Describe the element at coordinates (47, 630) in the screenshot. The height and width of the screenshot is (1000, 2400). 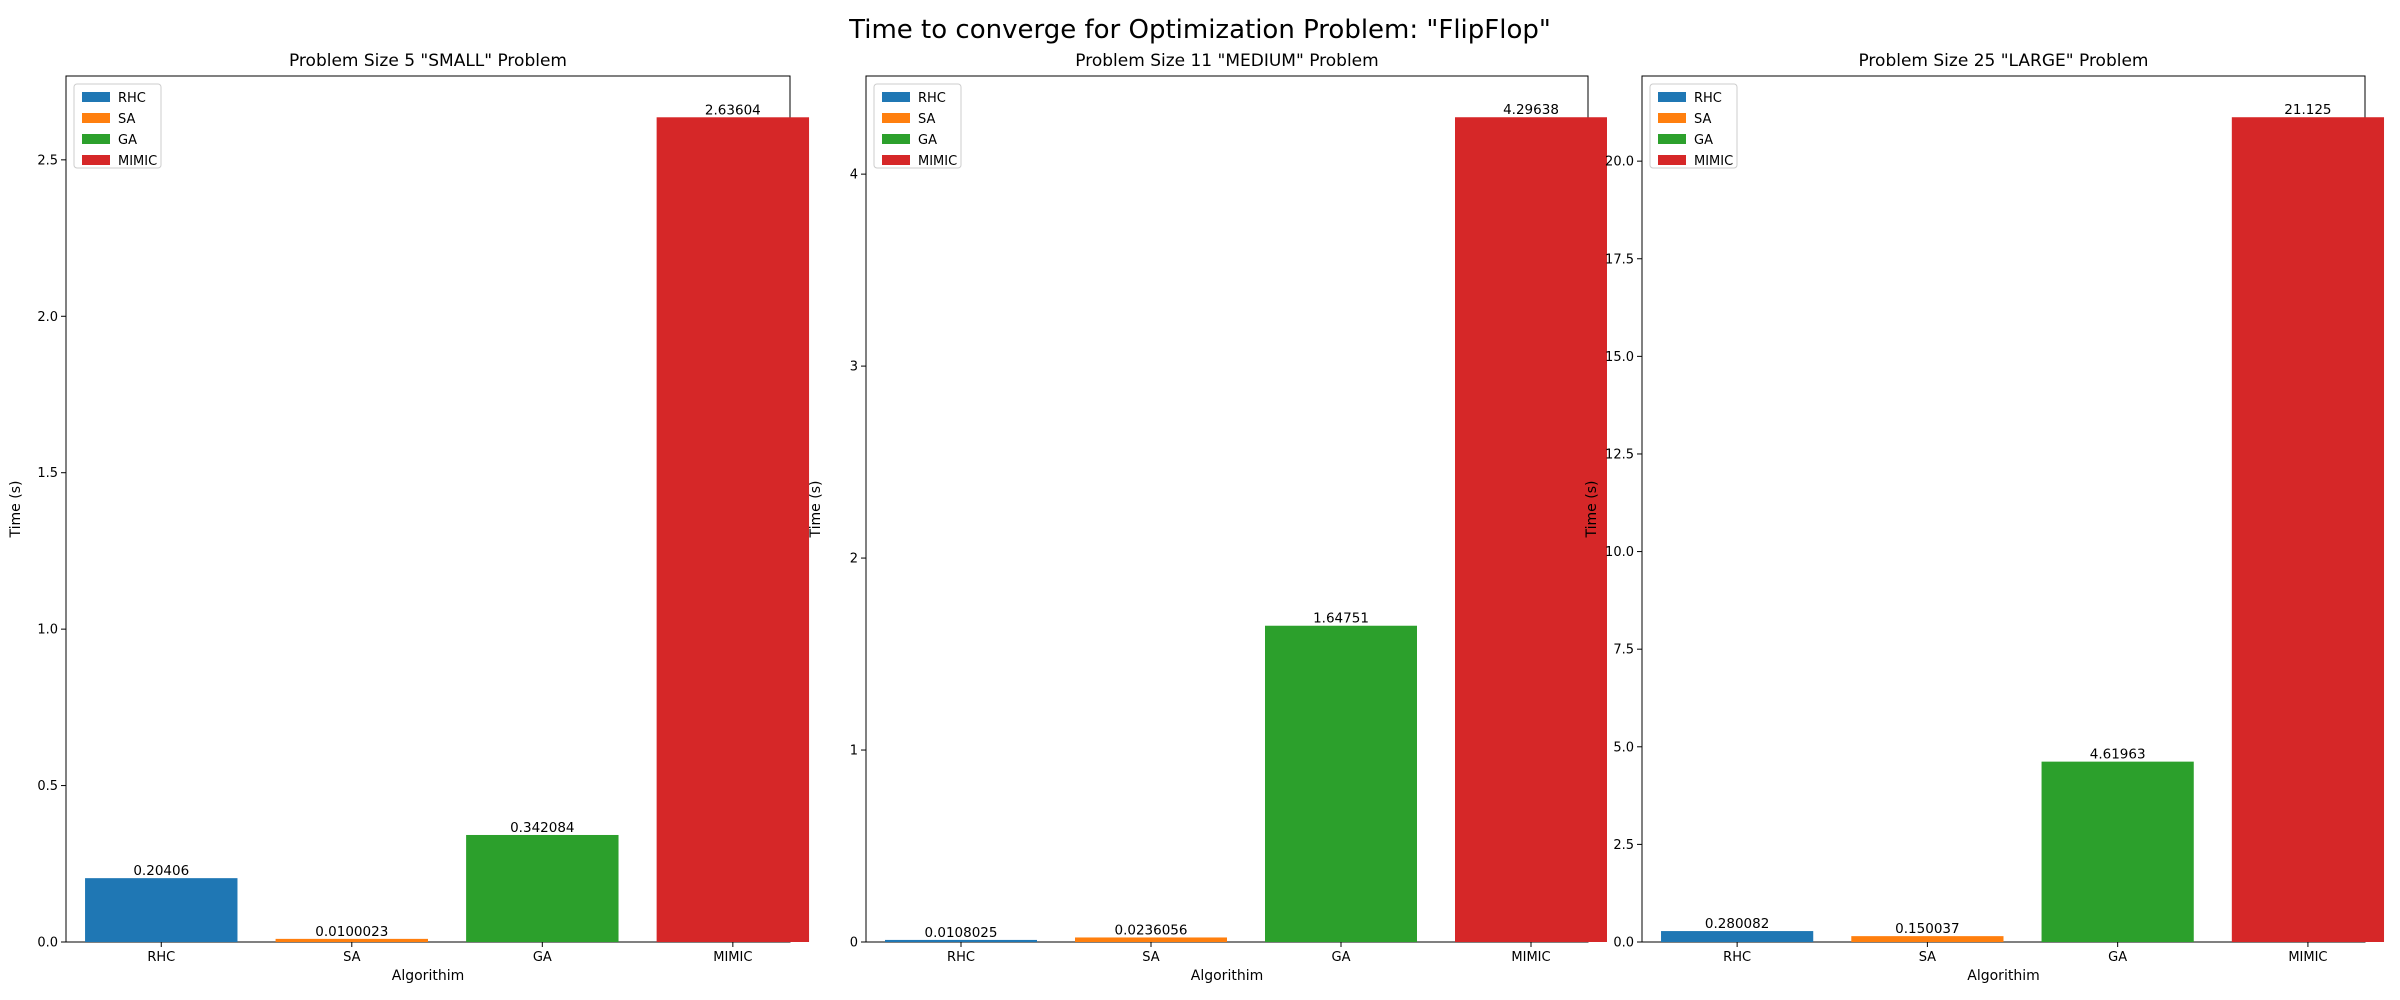
I see `y-tick-label: 1.0` at that location.